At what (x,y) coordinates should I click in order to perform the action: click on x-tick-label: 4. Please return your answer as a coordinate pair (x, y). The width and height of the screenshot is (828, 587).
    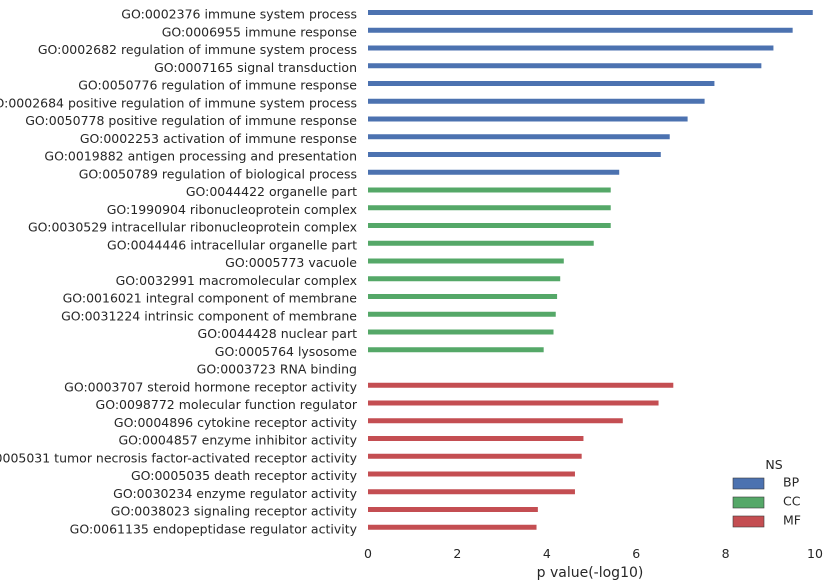
    Looking at the image, I should click on (547, 553).